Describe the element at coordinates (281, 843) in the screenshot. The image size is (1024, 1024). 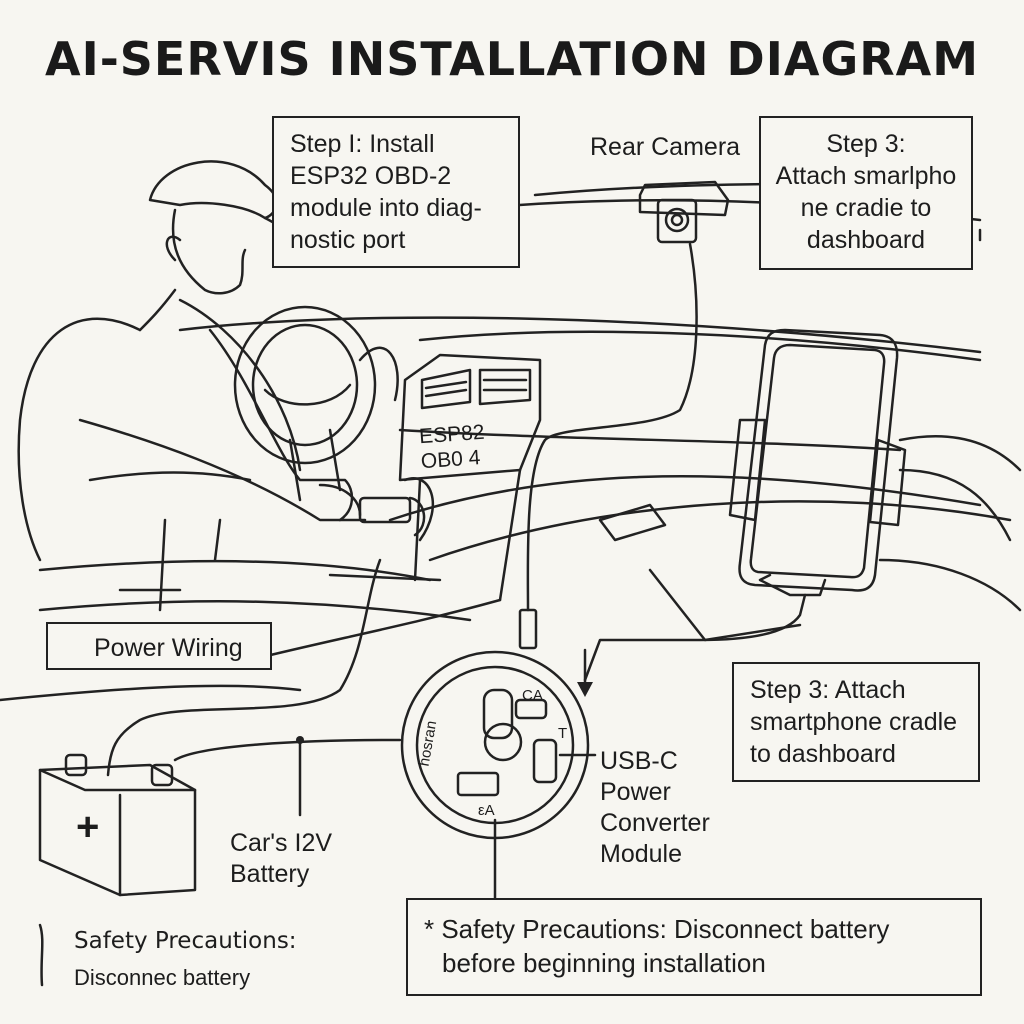
I see `battery-line: Car's I2V` at that location.